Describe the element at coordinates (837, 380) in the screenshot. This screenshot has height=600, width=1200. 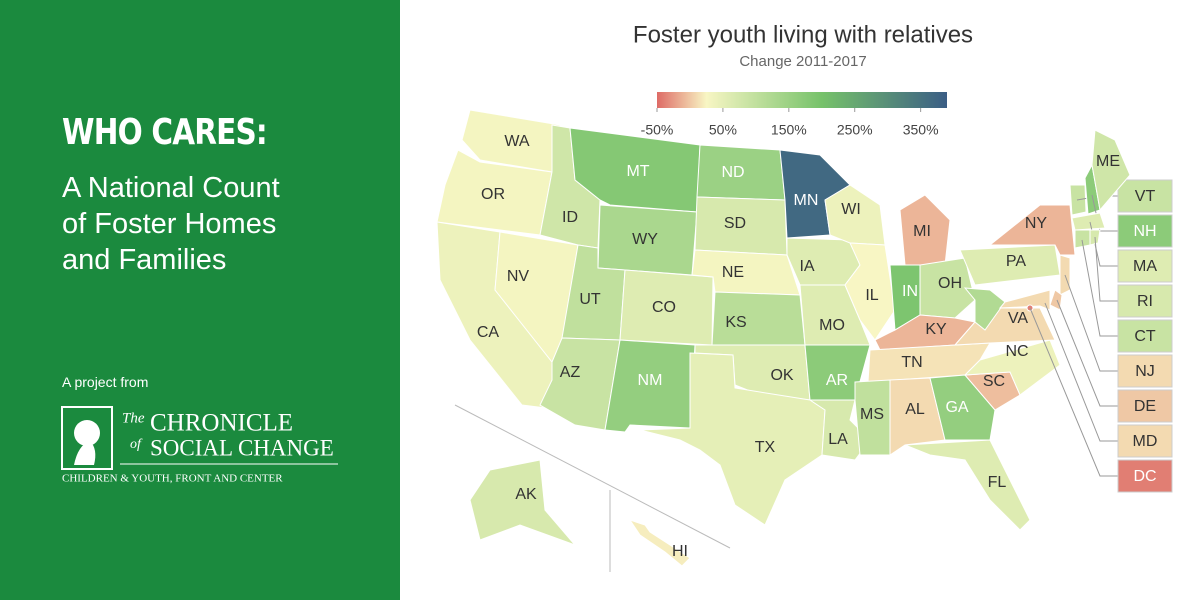
I see `state-label: AR` at that location.